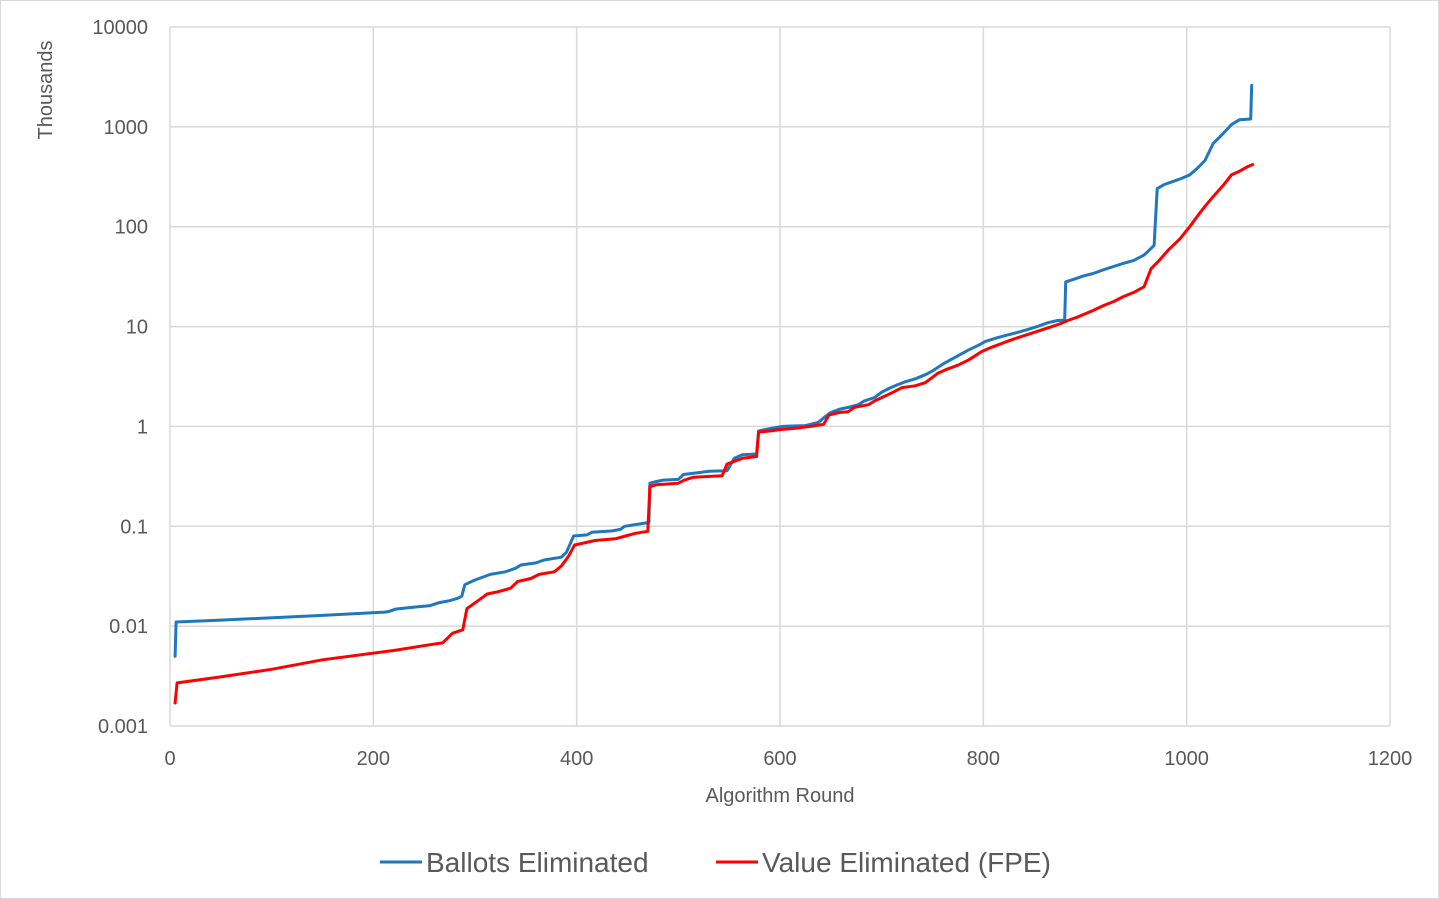  What do you see at coordinates (137, 328) in the screenshot?
I see `y-tick-label: 10` at bounding box center [137, 328].